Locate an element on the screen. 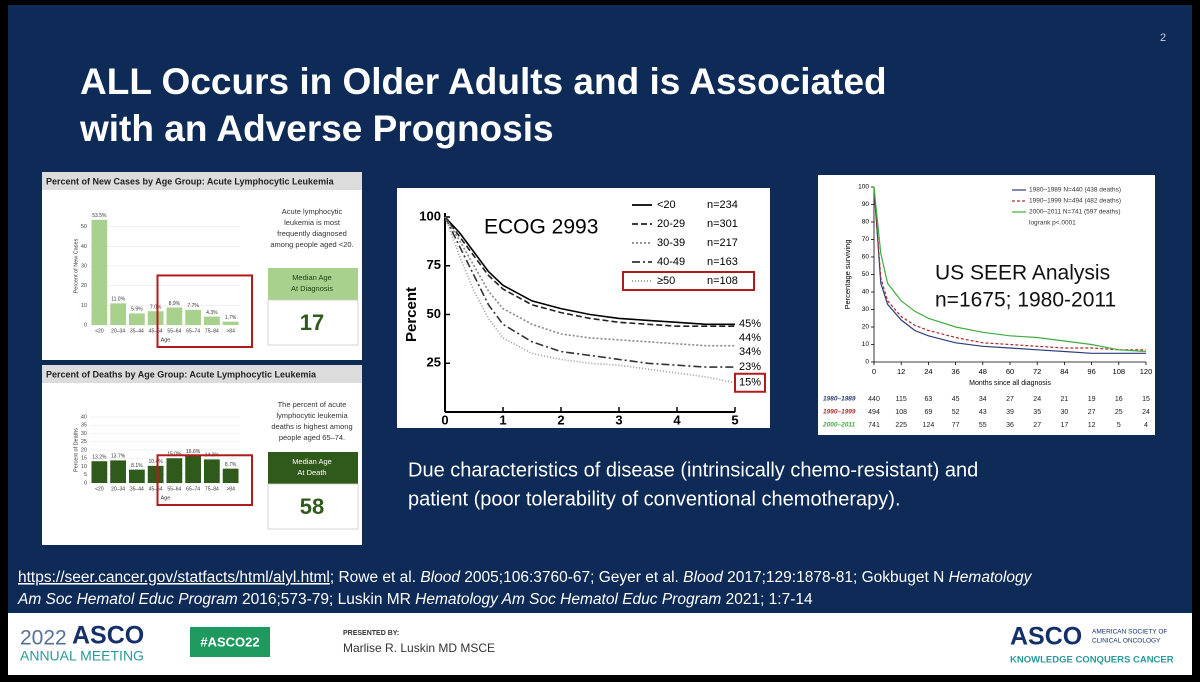 This screenshot has width=1200, height=682. risk-count: 77 is located at coordinates (956, 425).